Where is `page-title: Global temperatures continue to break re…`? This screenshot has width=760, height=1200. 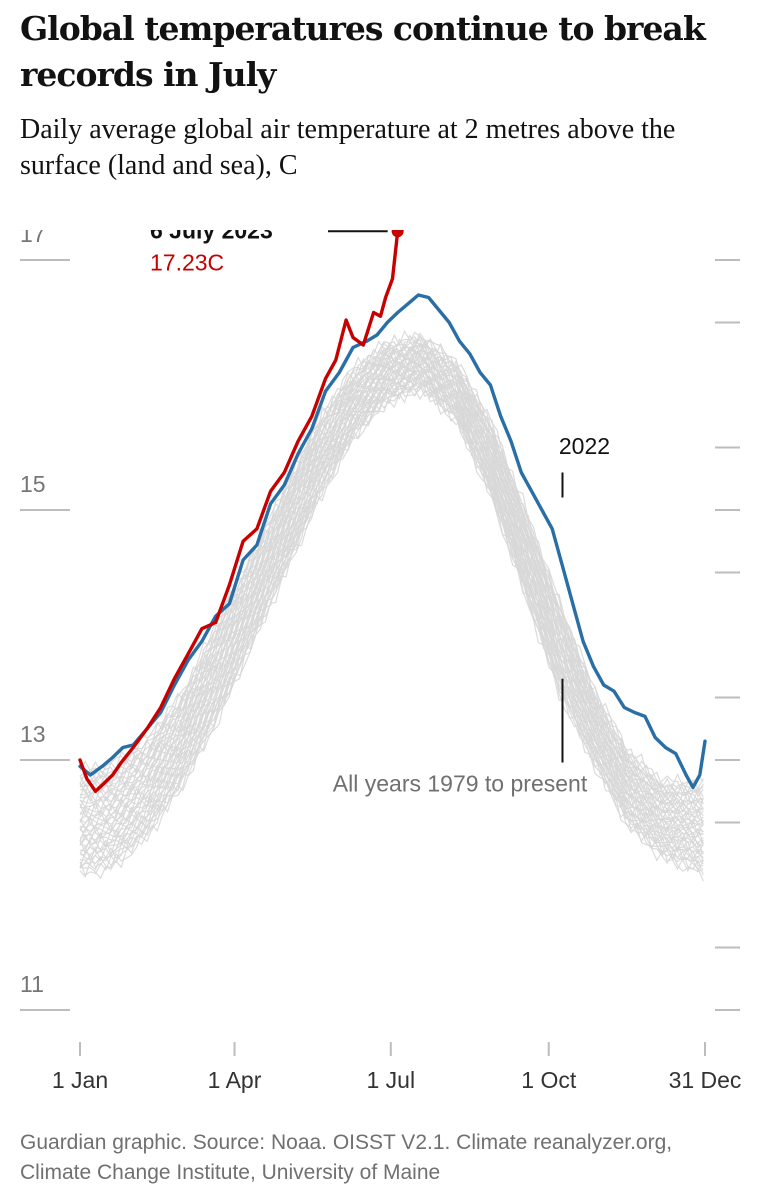 page-title: Global temperatures continue to break re… is located at coordinates (363, 51).